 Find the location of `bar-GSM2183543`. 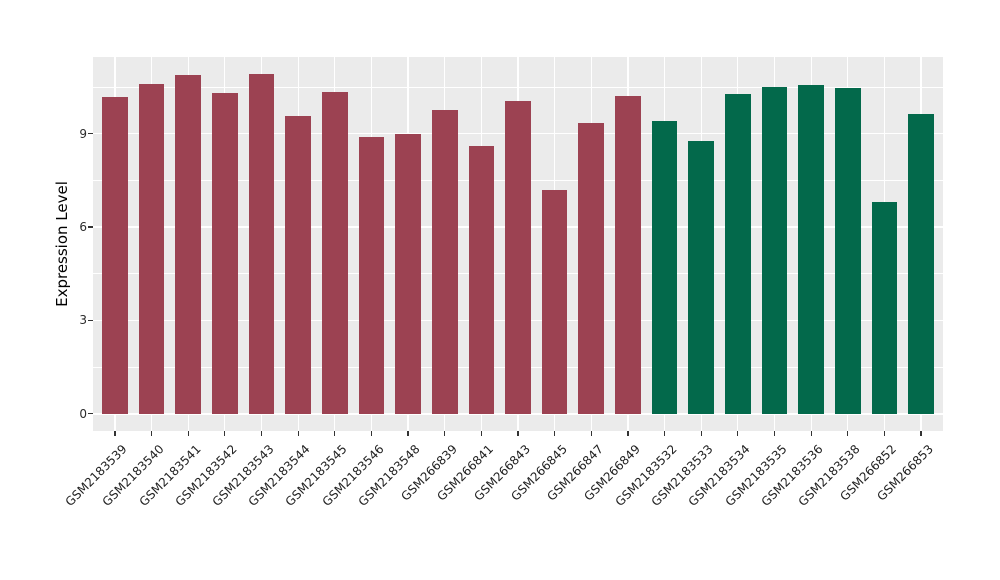

bar-GSM2183543 is located at coordinates (261, 244).